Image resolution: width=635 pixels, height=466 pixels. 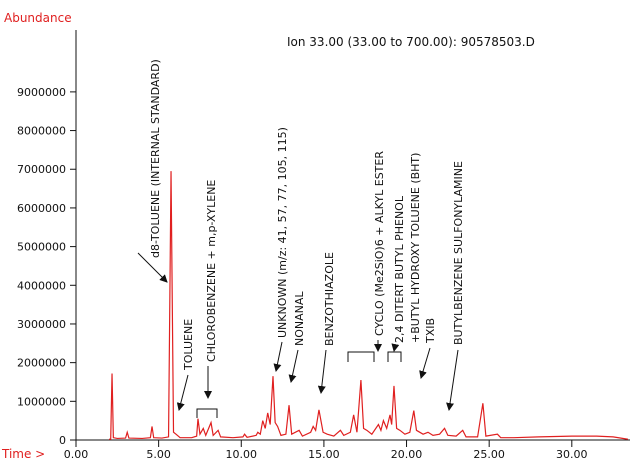 I want to click on y-tick-label: 7000000, so click(x=41, y=169).